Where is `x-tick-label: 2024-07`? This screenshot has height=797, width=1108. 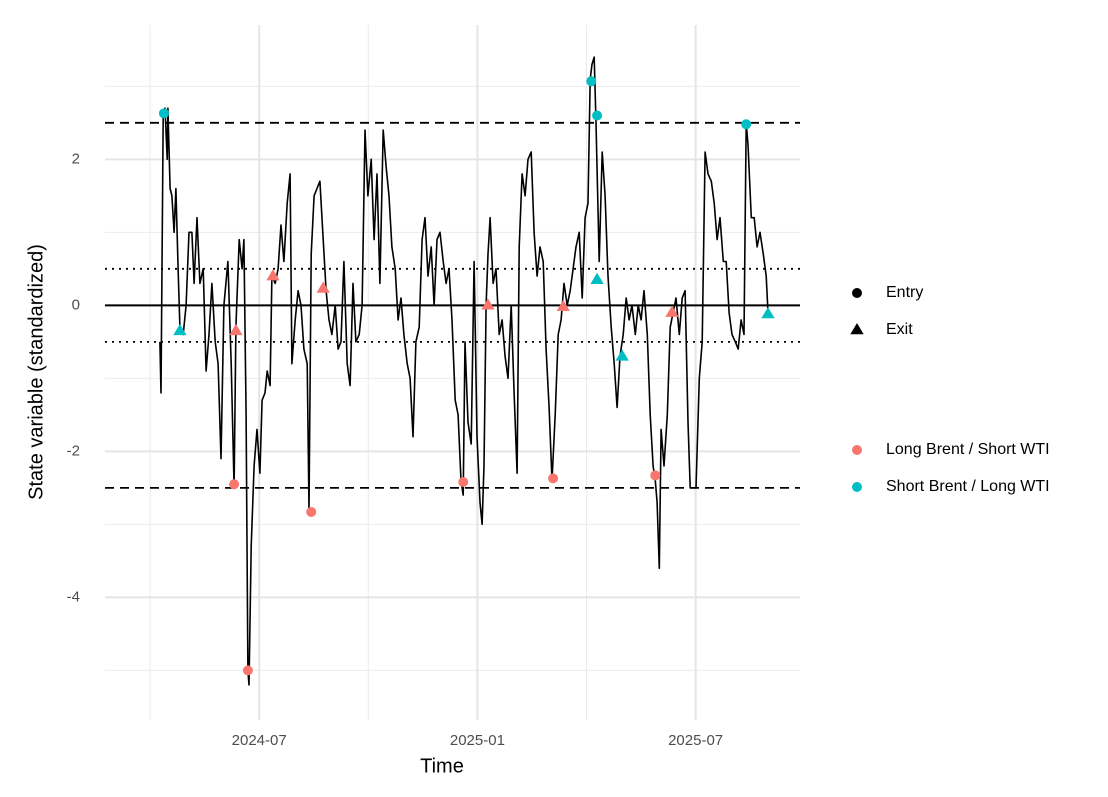
x-tick-label: 2024-07 is located at coordinates (259, 740).